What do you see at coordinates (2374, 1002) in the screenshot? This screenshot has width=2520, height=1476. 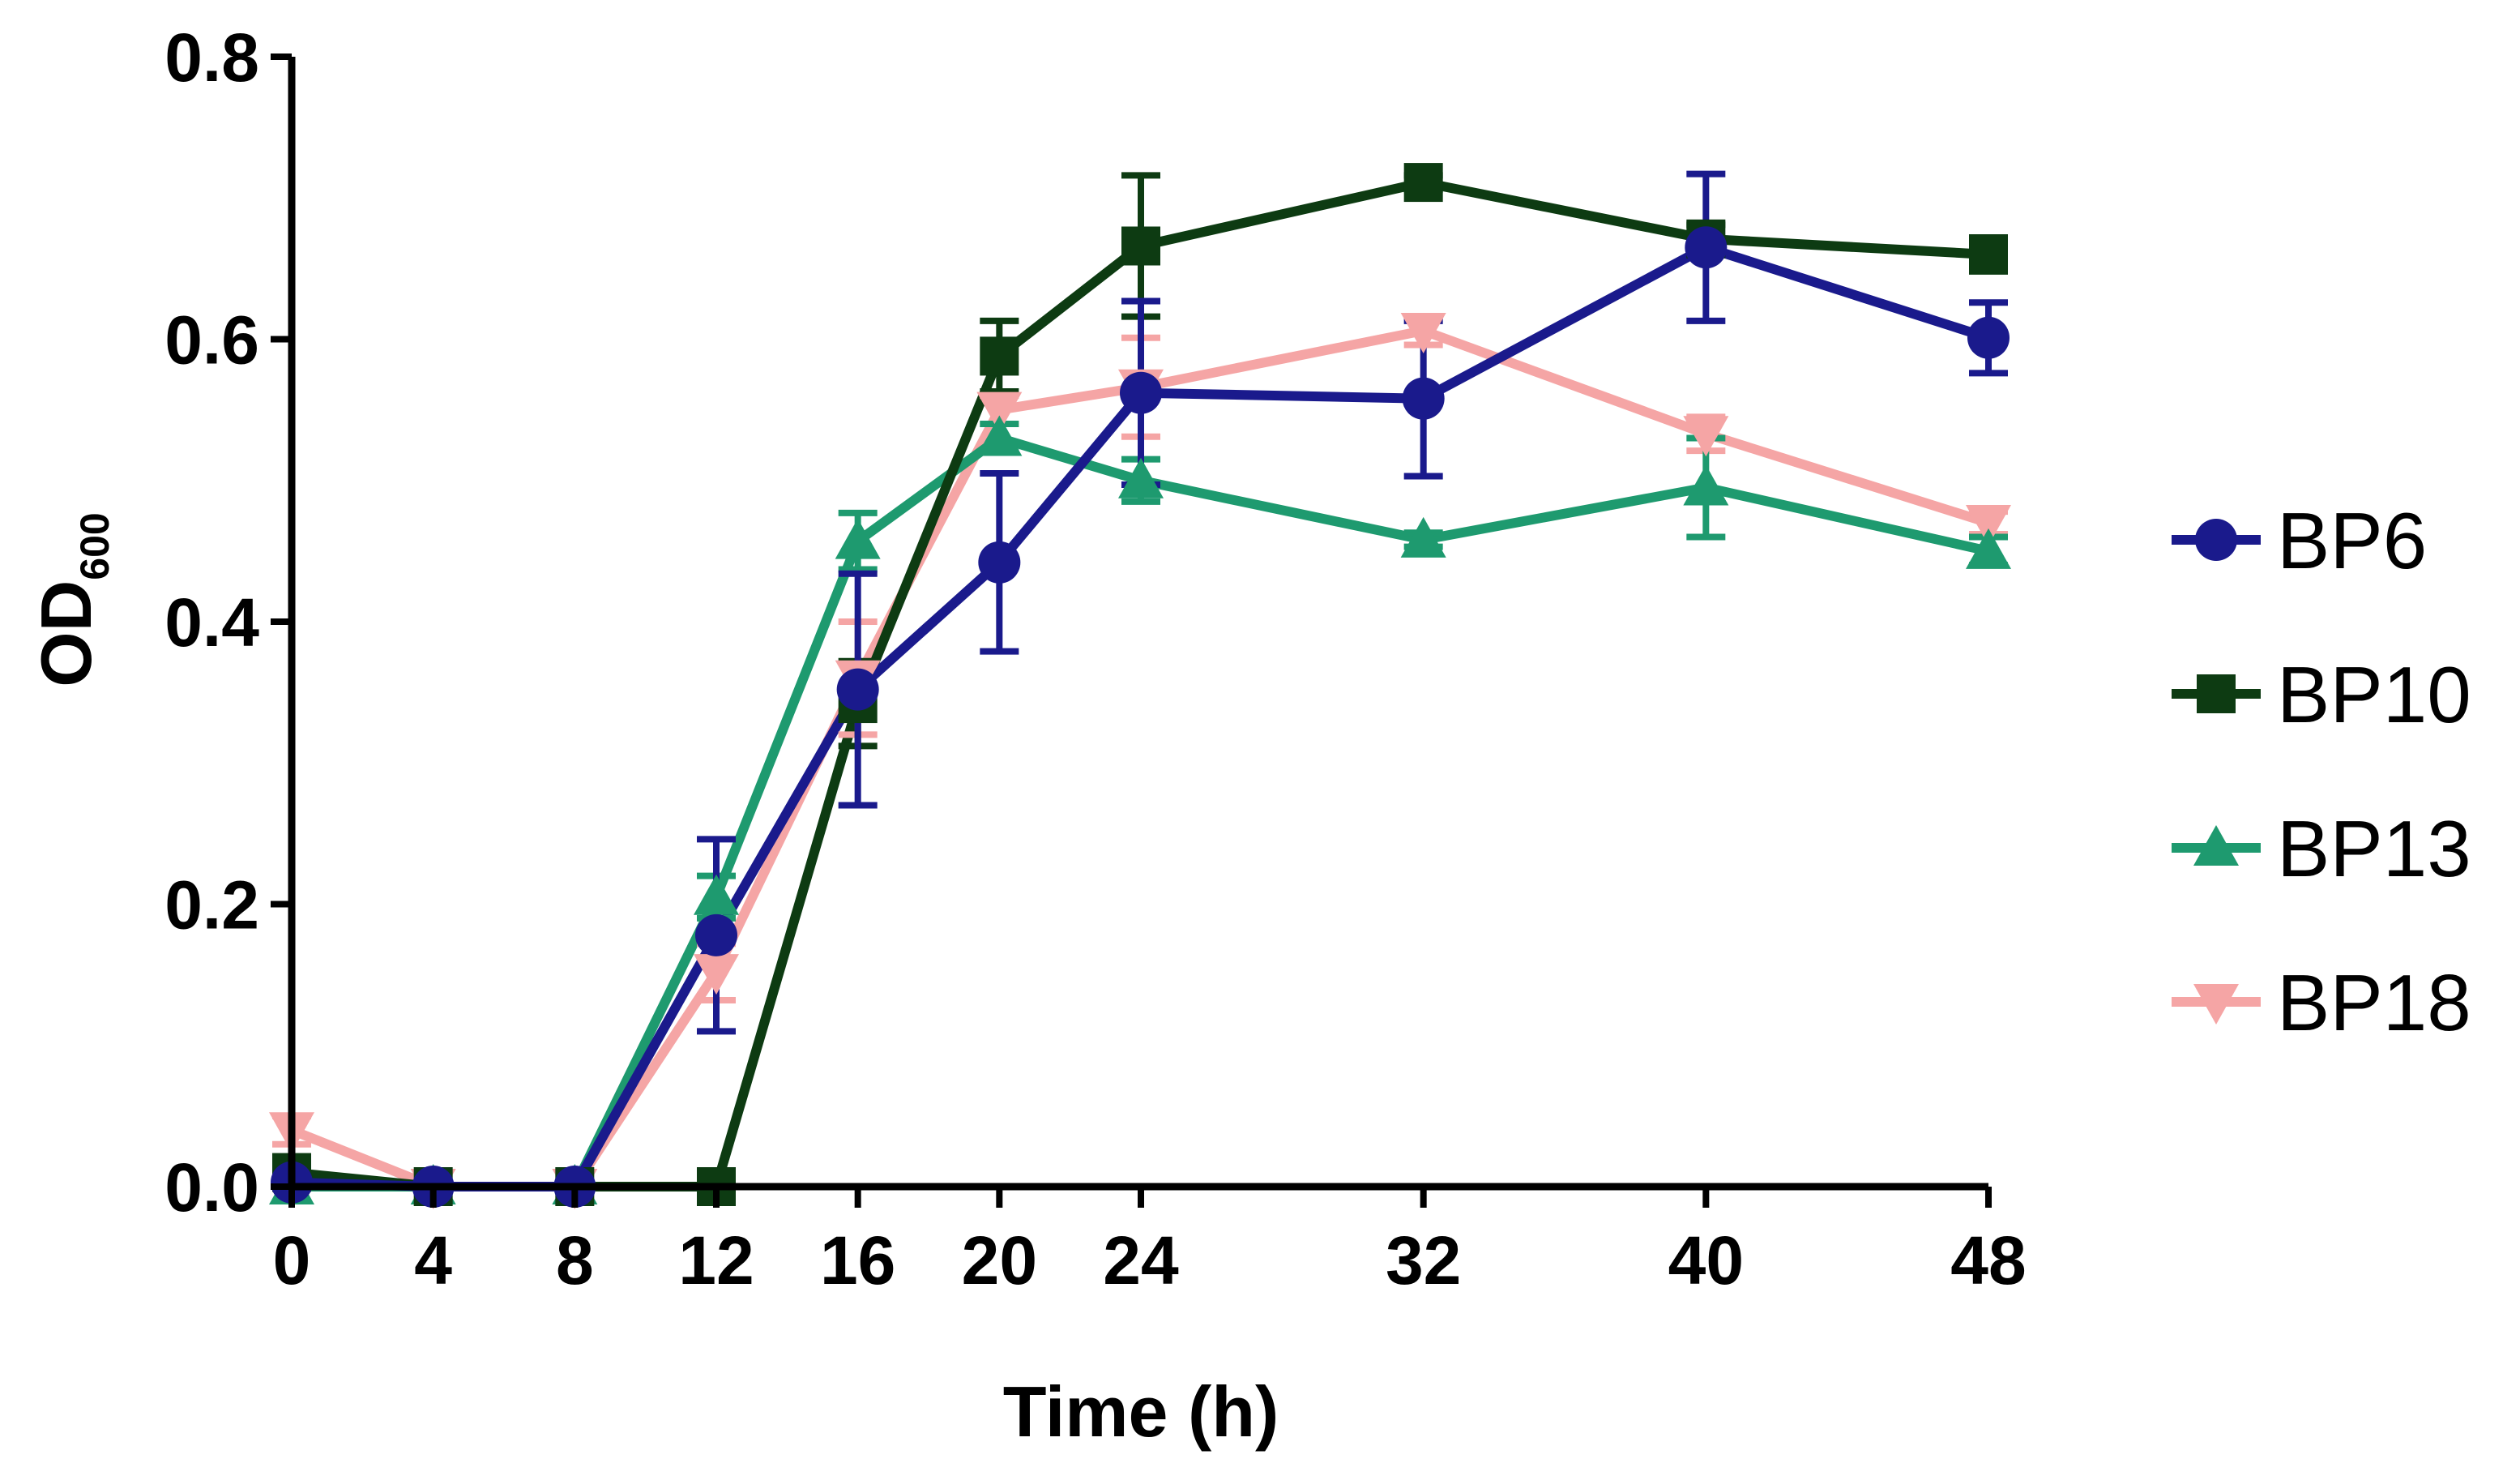 I see `legend-label-bp18: BP18` at bounding box center [2374, 1002].